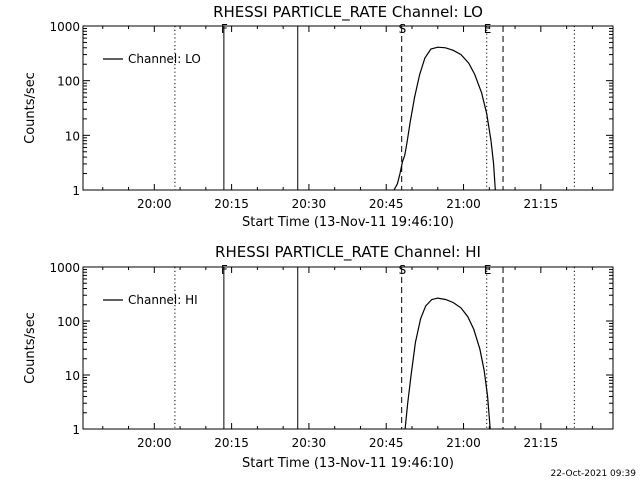 The image size is (640, 480). Describe the element at coordinates (164, 59) in the screenshot. I see `legend-label: Channel: LO` at that location.